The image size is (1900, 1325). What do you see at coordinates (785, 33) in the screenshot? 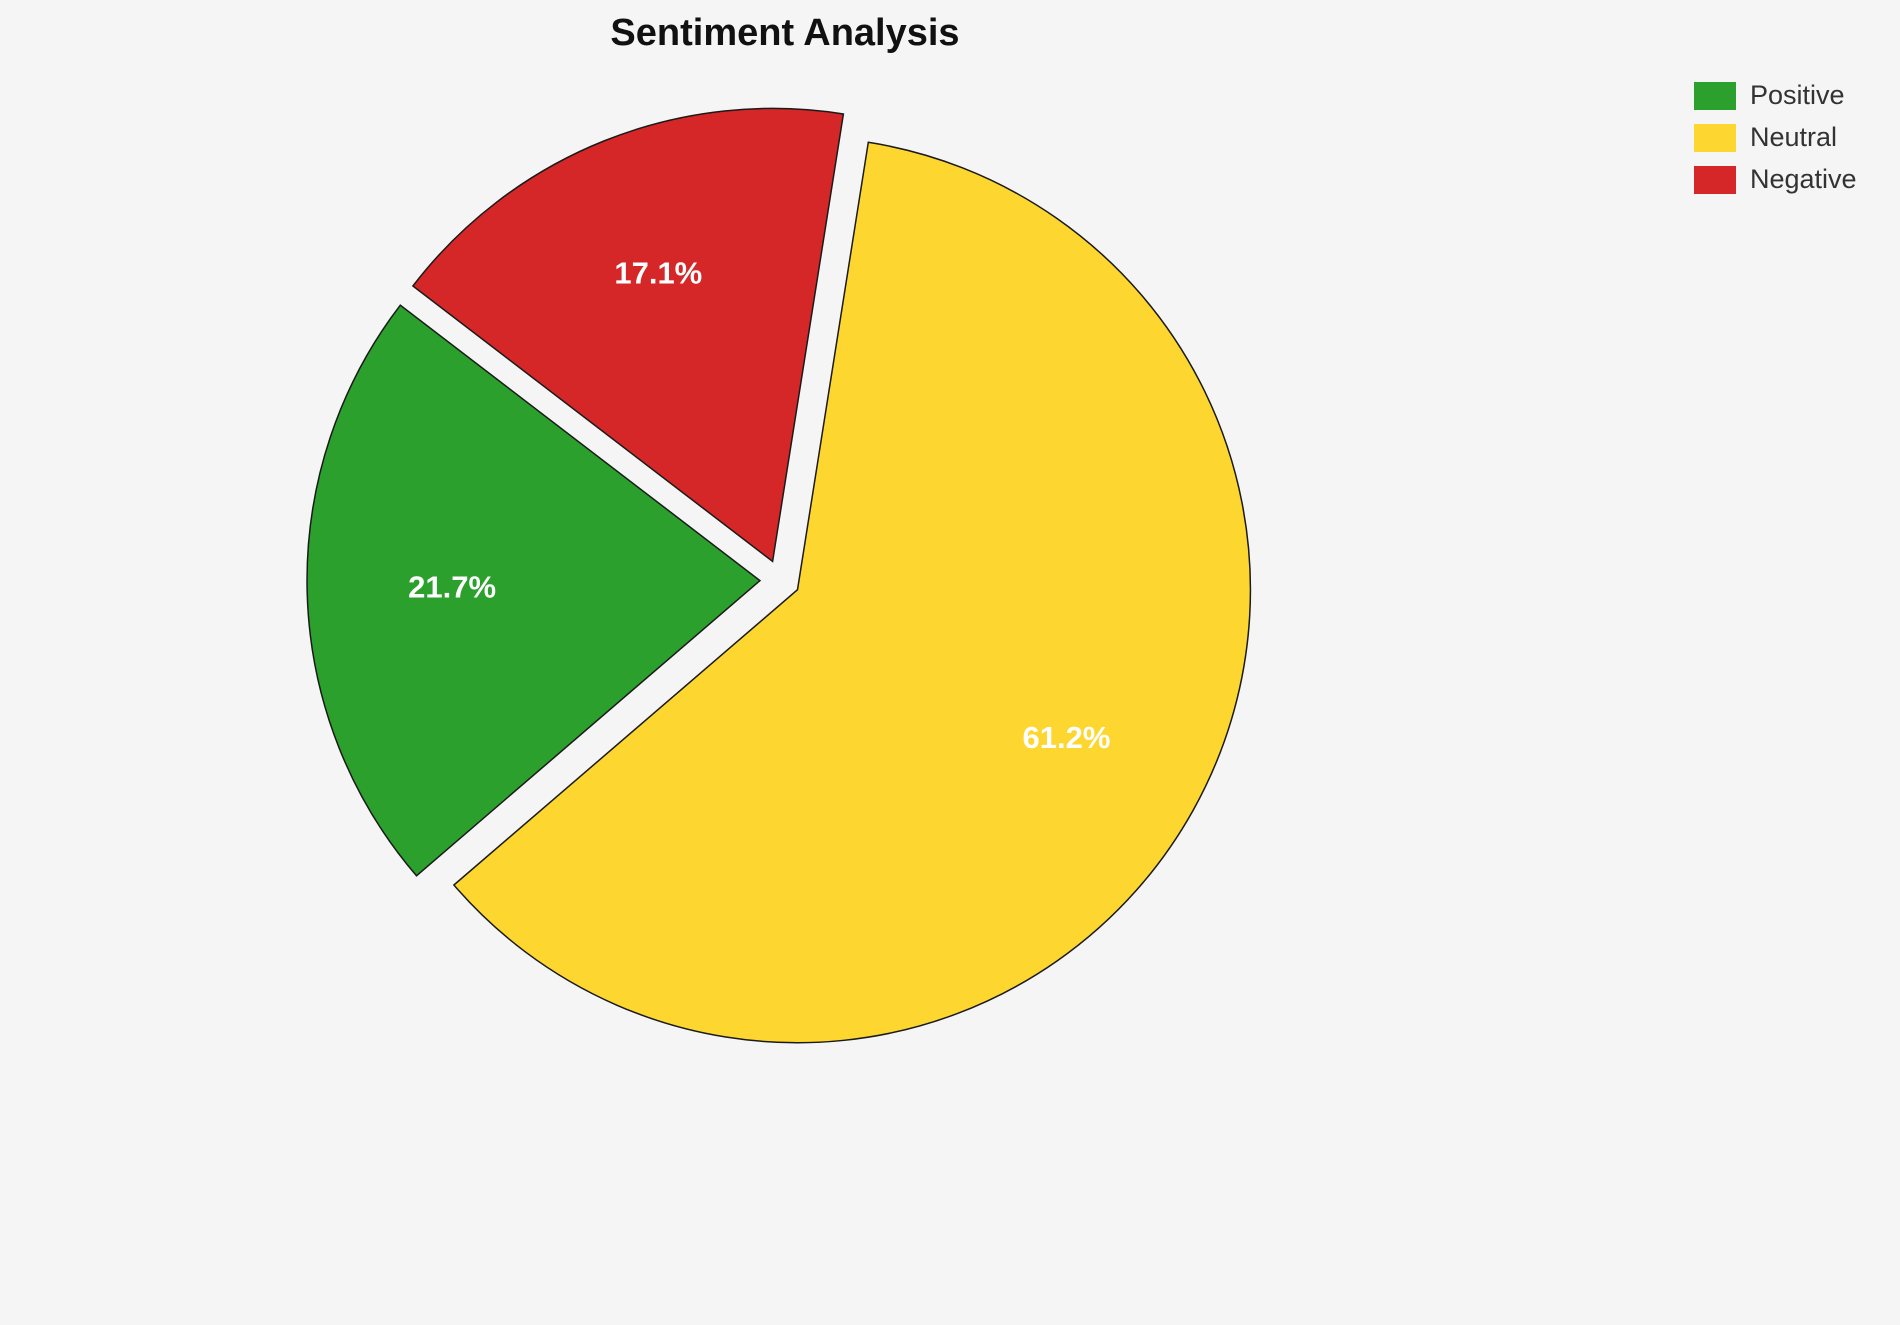
I see `chart-title: Sentiment Analysis` at bounding box center [785, 33].